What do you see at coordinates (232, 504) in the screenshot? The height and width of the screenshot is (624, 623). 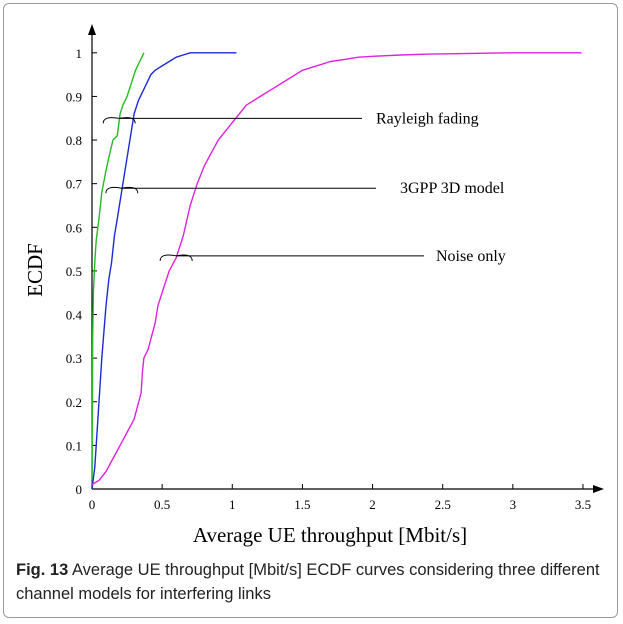 I see `x-tick-label: 1` at bounding box center [232, 504].